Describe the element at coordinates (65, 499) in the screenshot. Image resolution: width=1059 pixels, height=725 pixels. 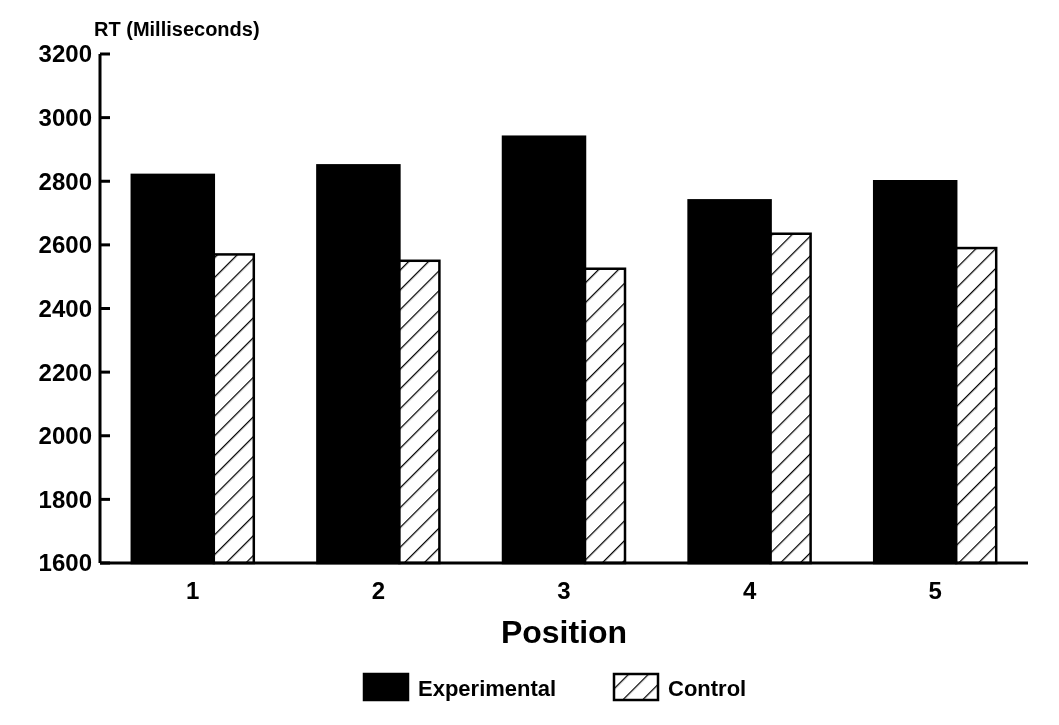
I see `y-tick-label: 1800` at that location.